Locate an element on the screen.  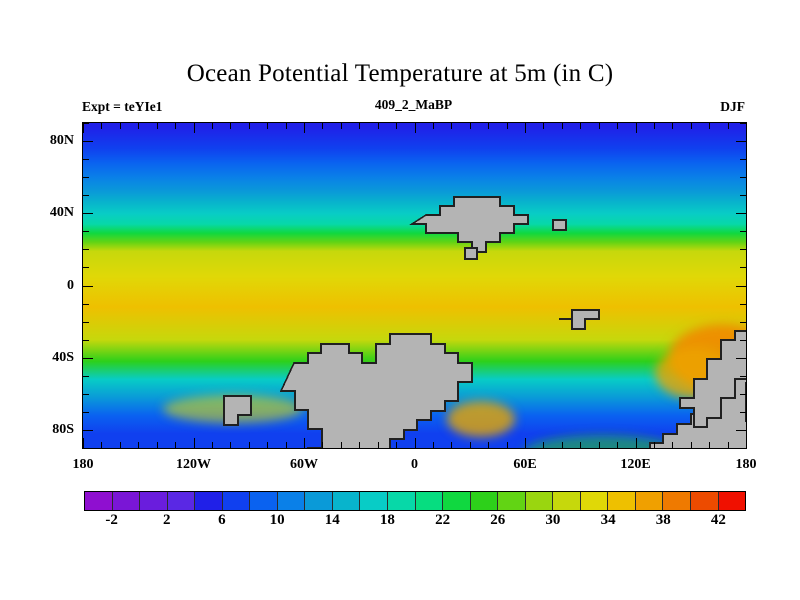
y-axis-tick-label: 40N is located at coordinates (61, 213).